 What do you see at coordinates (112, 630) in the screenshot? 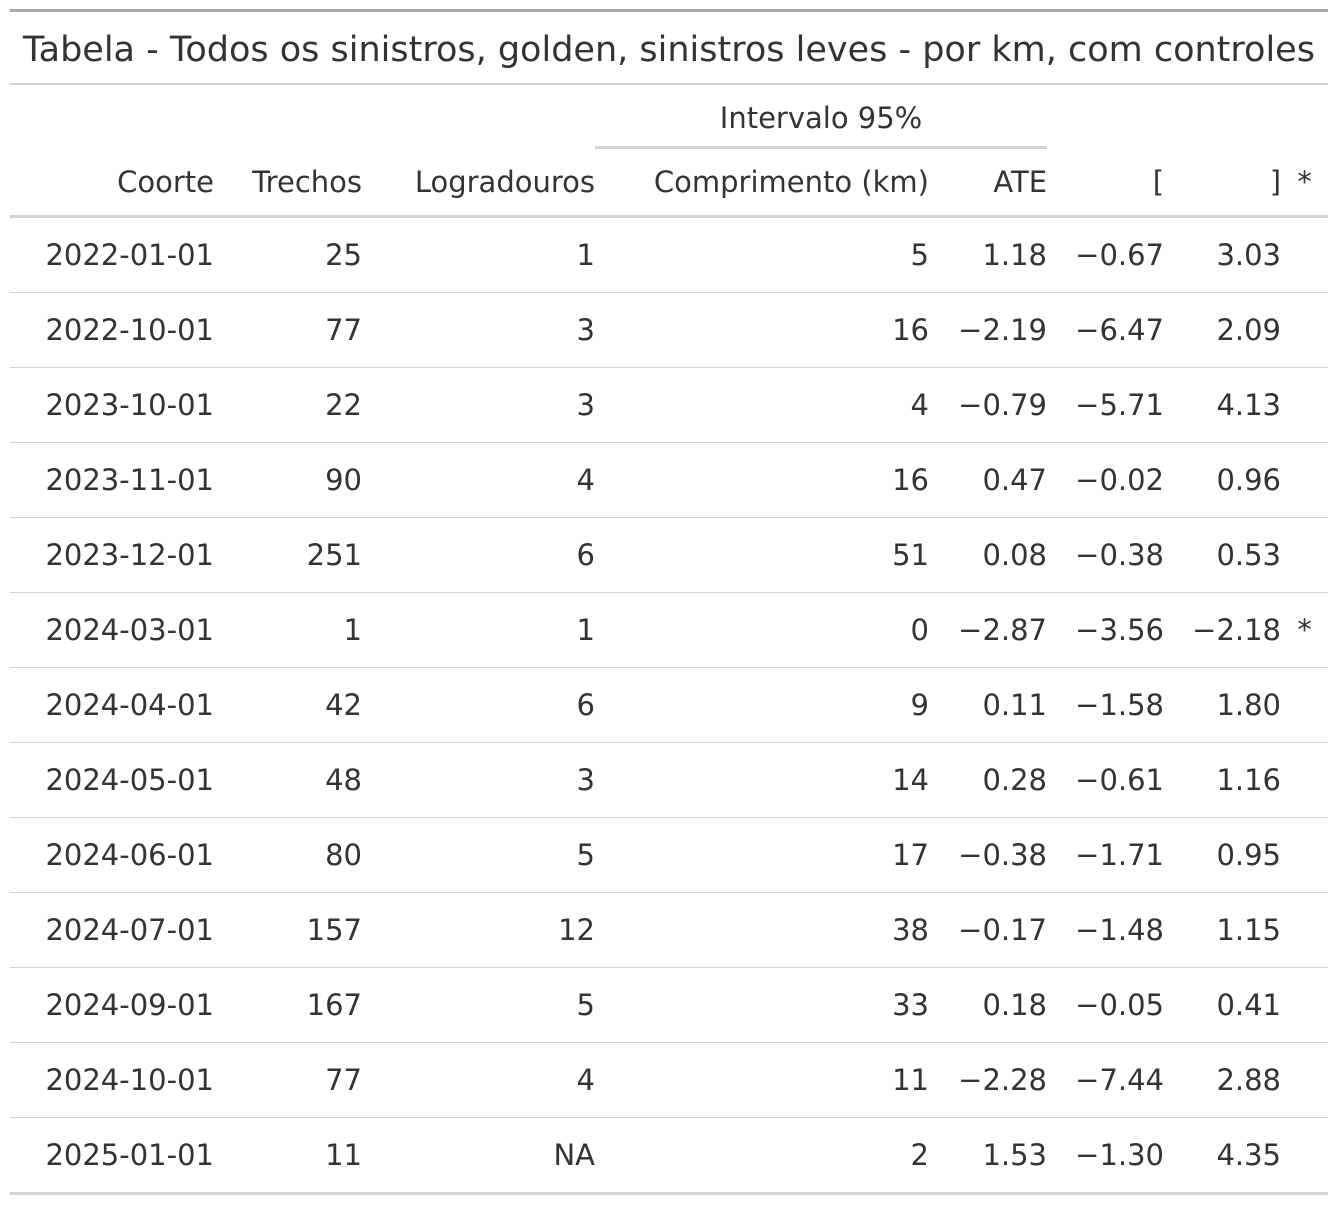
I see `cell-coorte: 2024-03-01` at bounding box center [112, 630].